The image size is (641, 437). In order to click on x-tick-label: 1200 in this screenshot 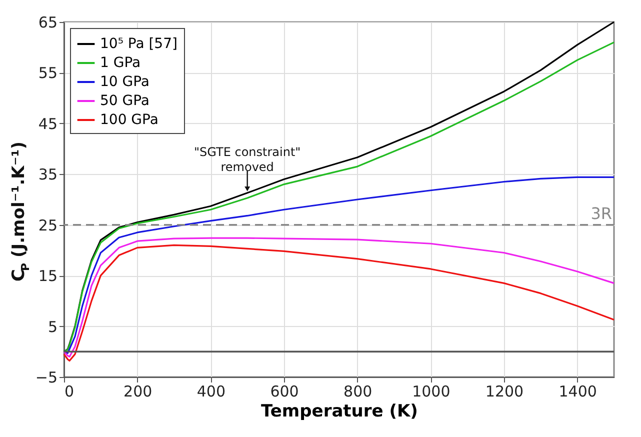, I will do `click(504, 391)`.